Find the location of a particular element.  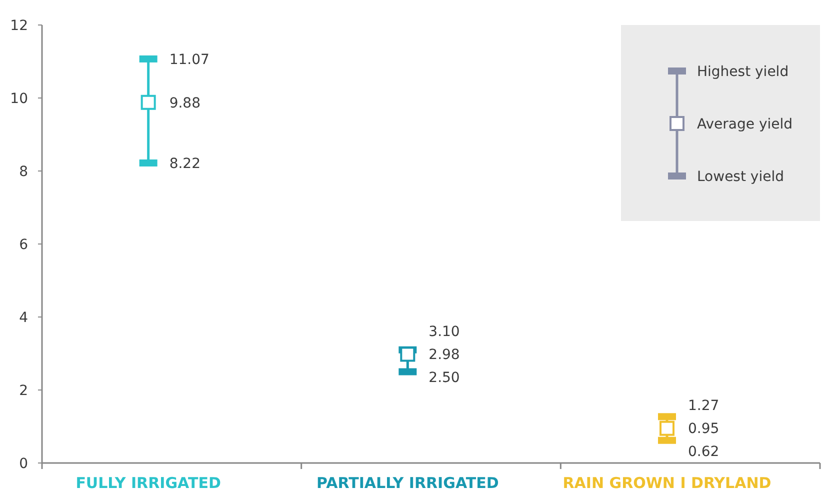

y-tick-label: 12 is located at coordinates (19, 26).